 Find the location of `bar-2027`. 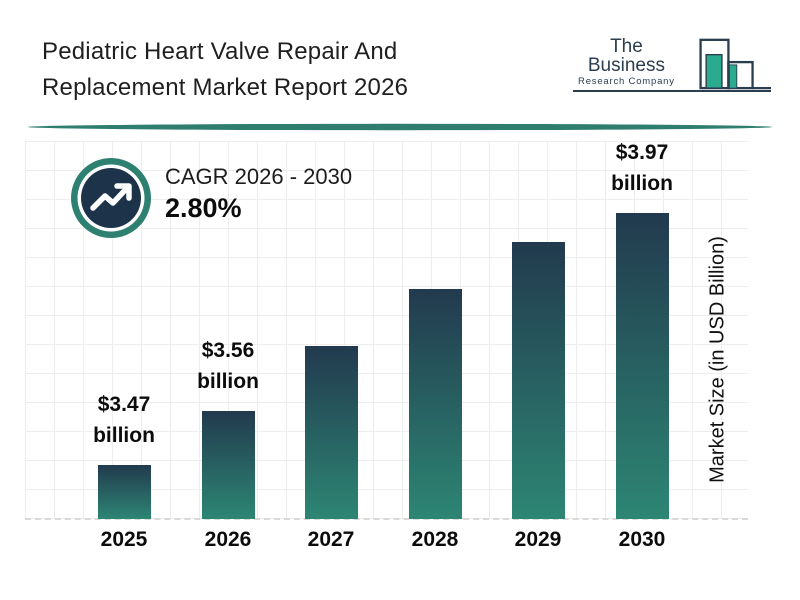

bar-2027 is located at coordinates (331, 432).